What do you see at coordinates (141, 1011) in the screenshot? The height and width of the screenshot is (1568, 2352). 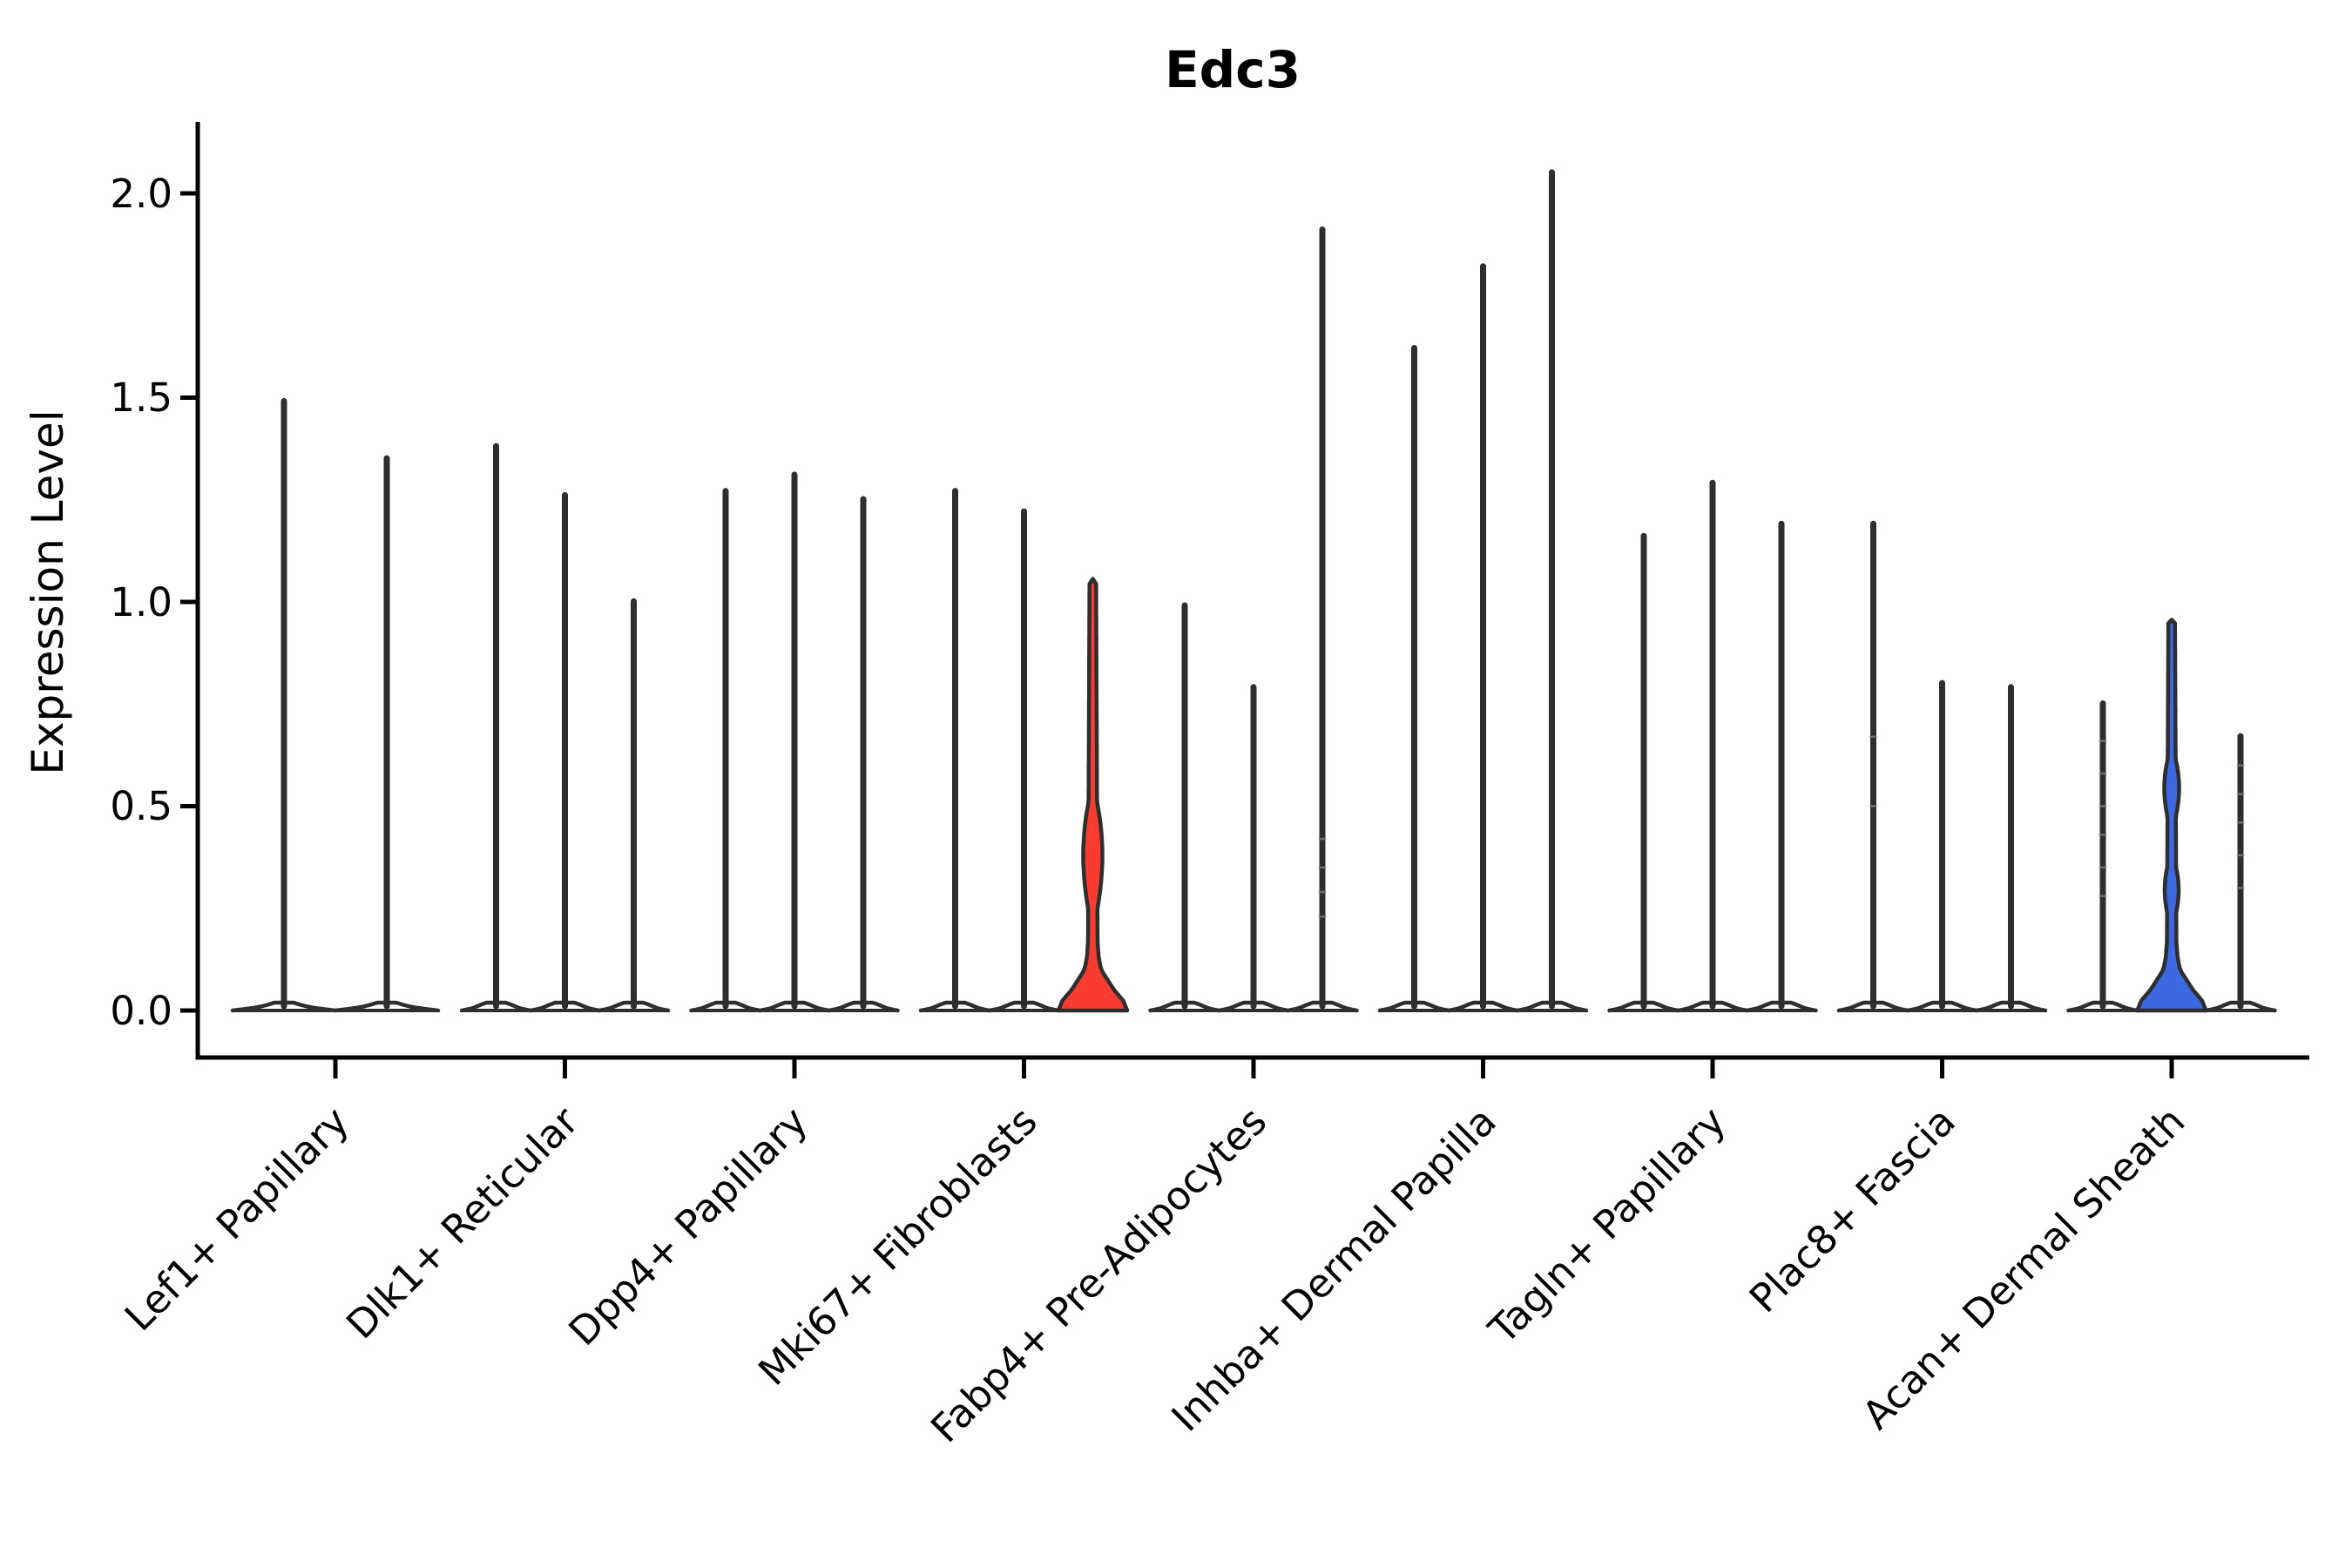 I see `y-tick-label-0-0: 0.0` at bounding box center [141, 1011].